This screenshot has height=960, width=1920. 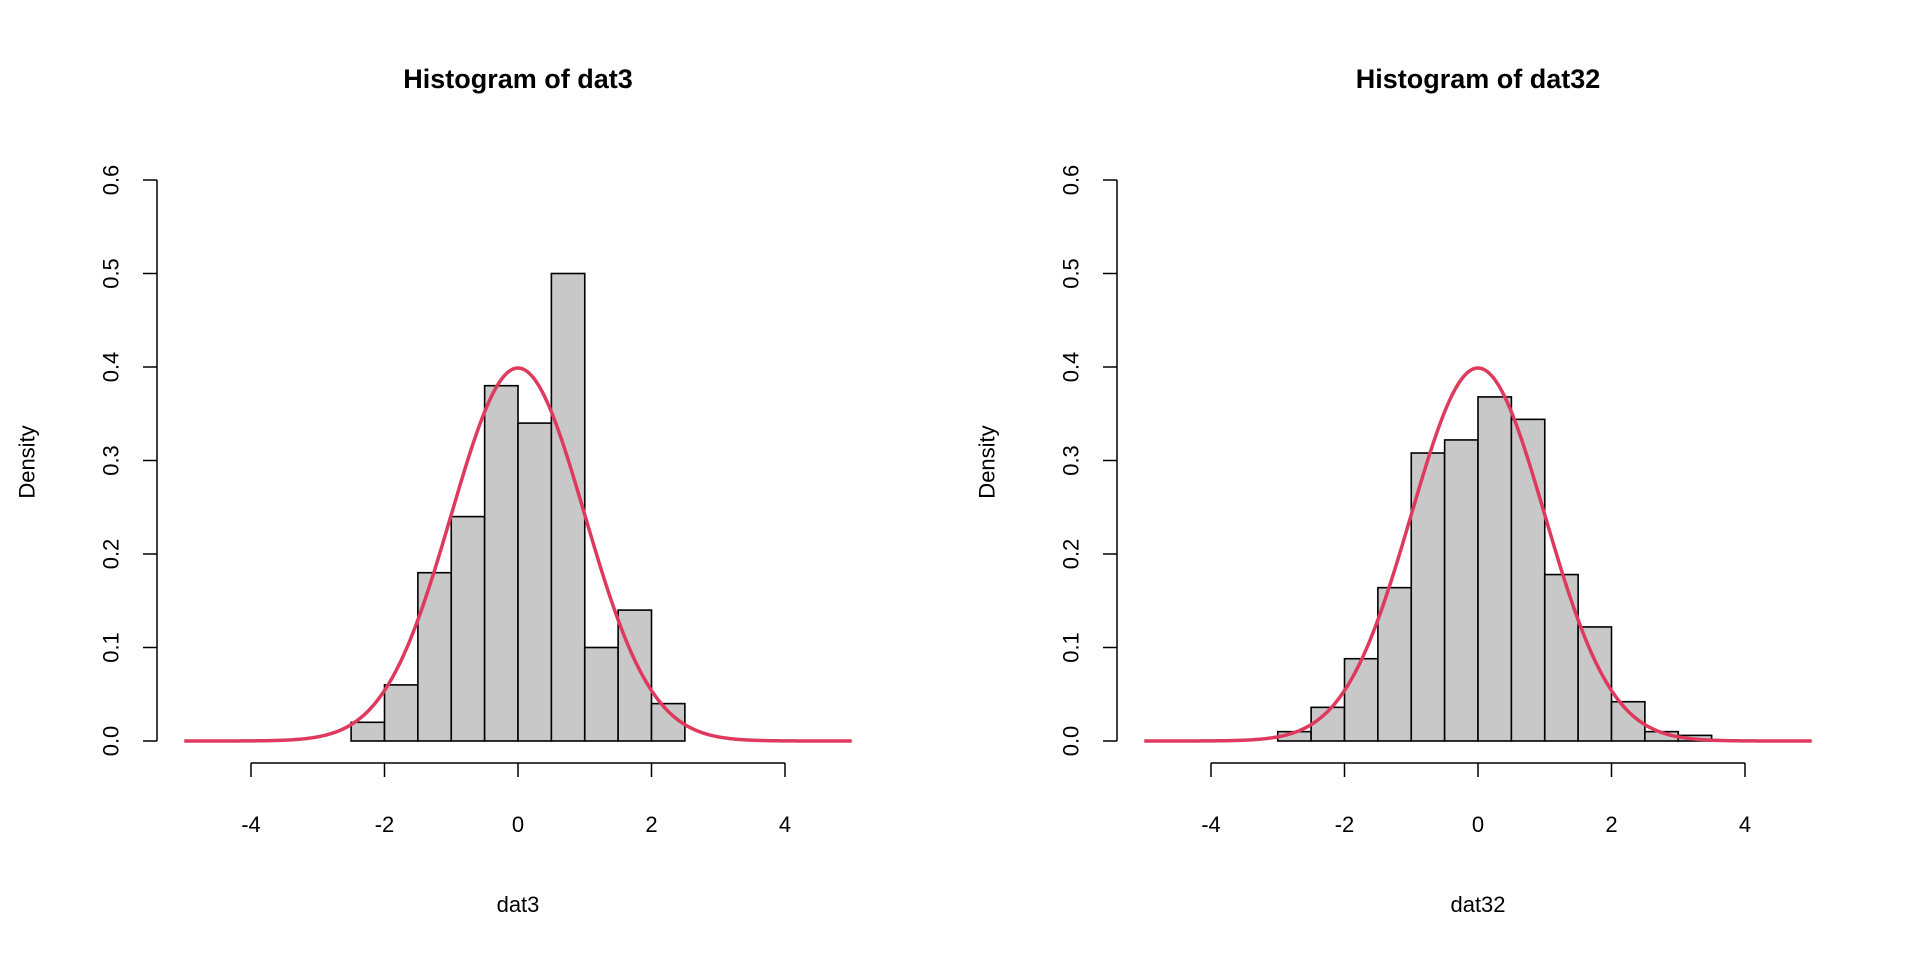 I want to click on chart-title: Histogram of dat32, so click(x=1478, y=79).